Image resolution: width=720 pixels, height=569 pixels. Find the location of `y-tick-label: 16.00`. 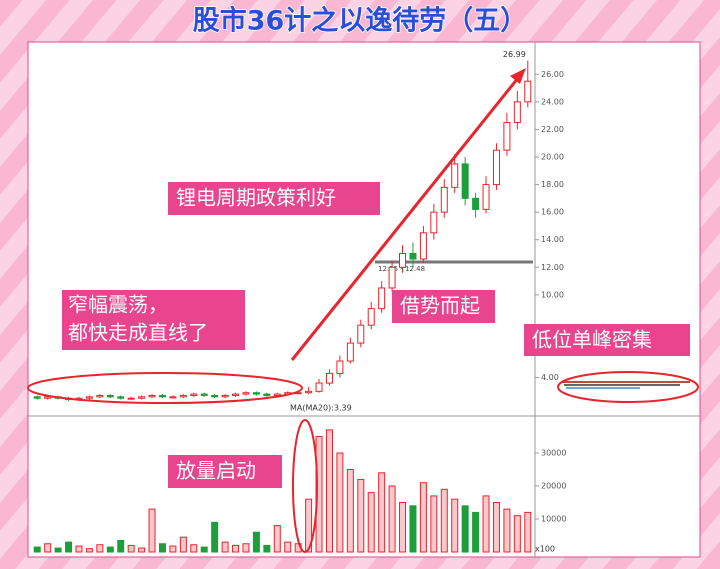

y-tick-label: 16.00 is located at coordinates (552, 212).